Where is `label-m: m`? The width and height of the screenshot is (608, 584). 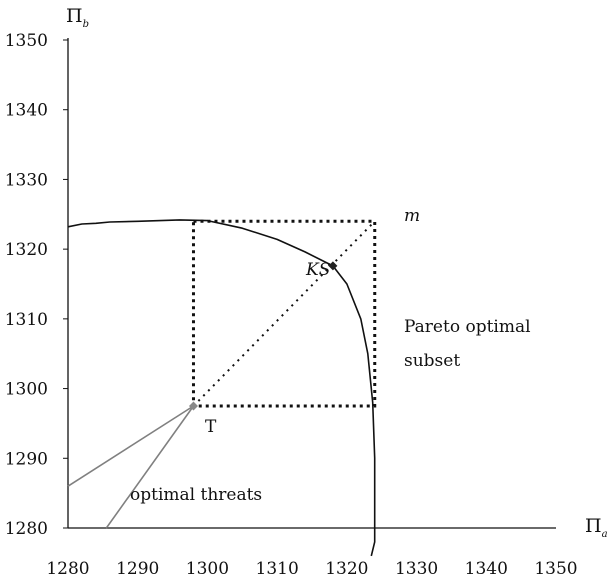
label-m: m is located at coordinates (412, 216).